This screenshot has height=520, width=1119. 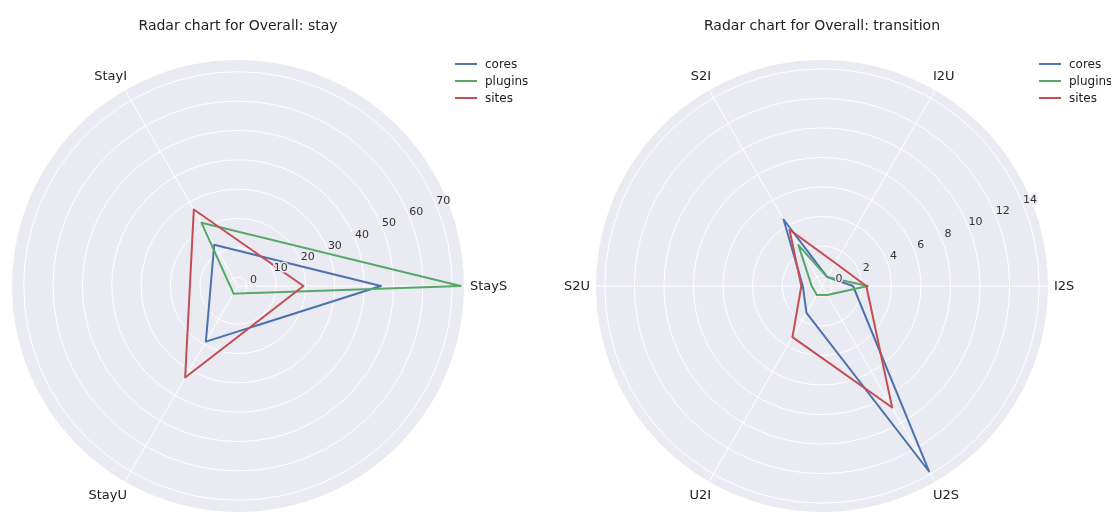 I want to click on y-tick-label: 70, so click(x=443, y=200).